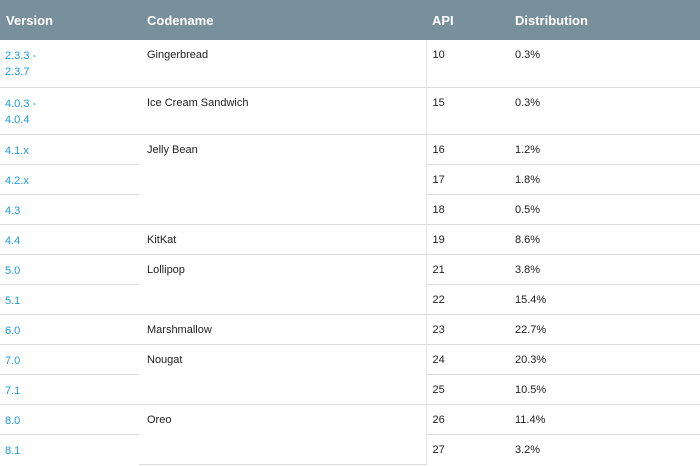 Image resolution: width=700 pixels, height=466 pixels. Describe the element at coordinates (17, 119) in the screenshot. I see `version-line-2: 4.0.4` at that location.